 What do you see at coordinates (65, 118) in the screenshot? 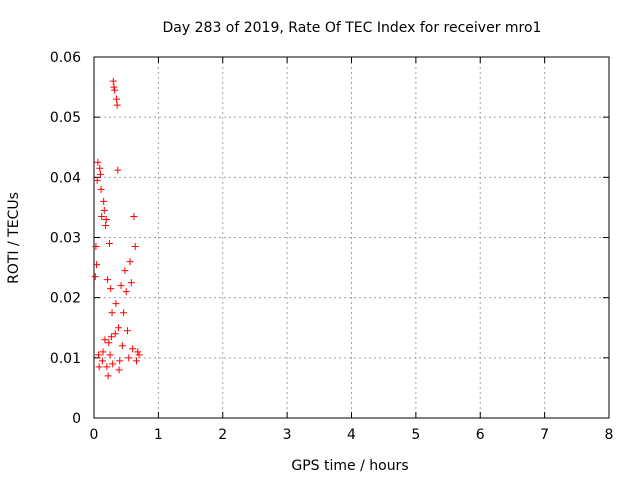
I see `y-tick-label: 0.05` at bounding box center [65, 118].